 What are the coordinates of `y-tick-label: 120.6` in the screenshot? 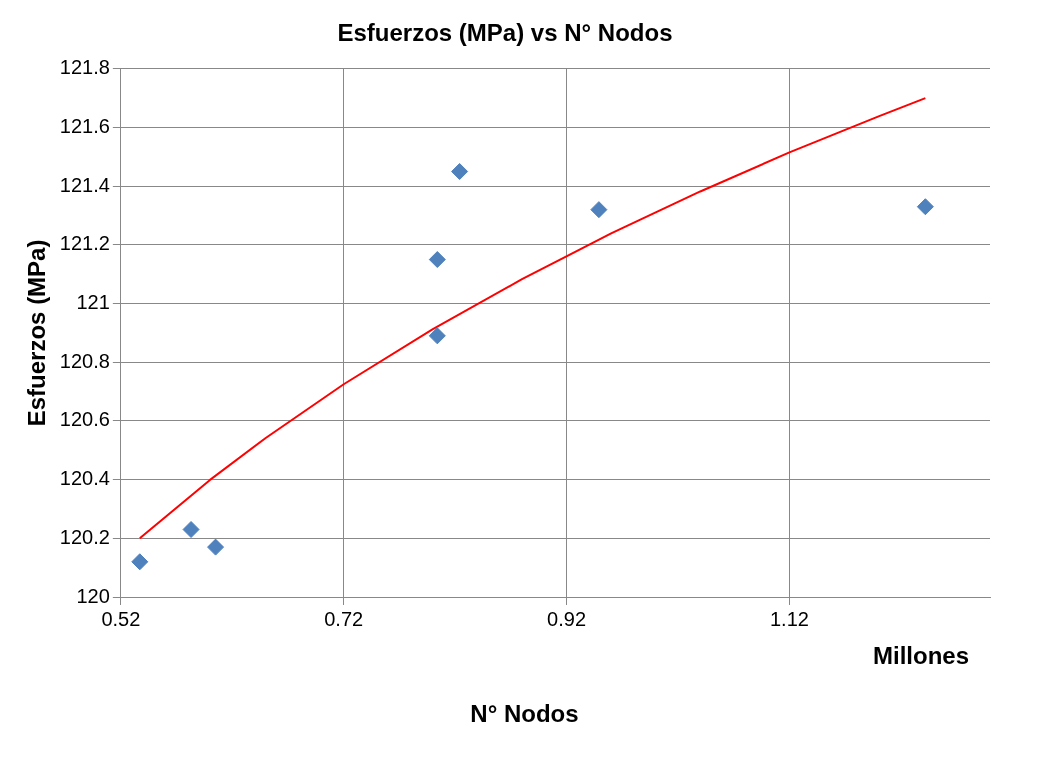 It's located at (84, 419).